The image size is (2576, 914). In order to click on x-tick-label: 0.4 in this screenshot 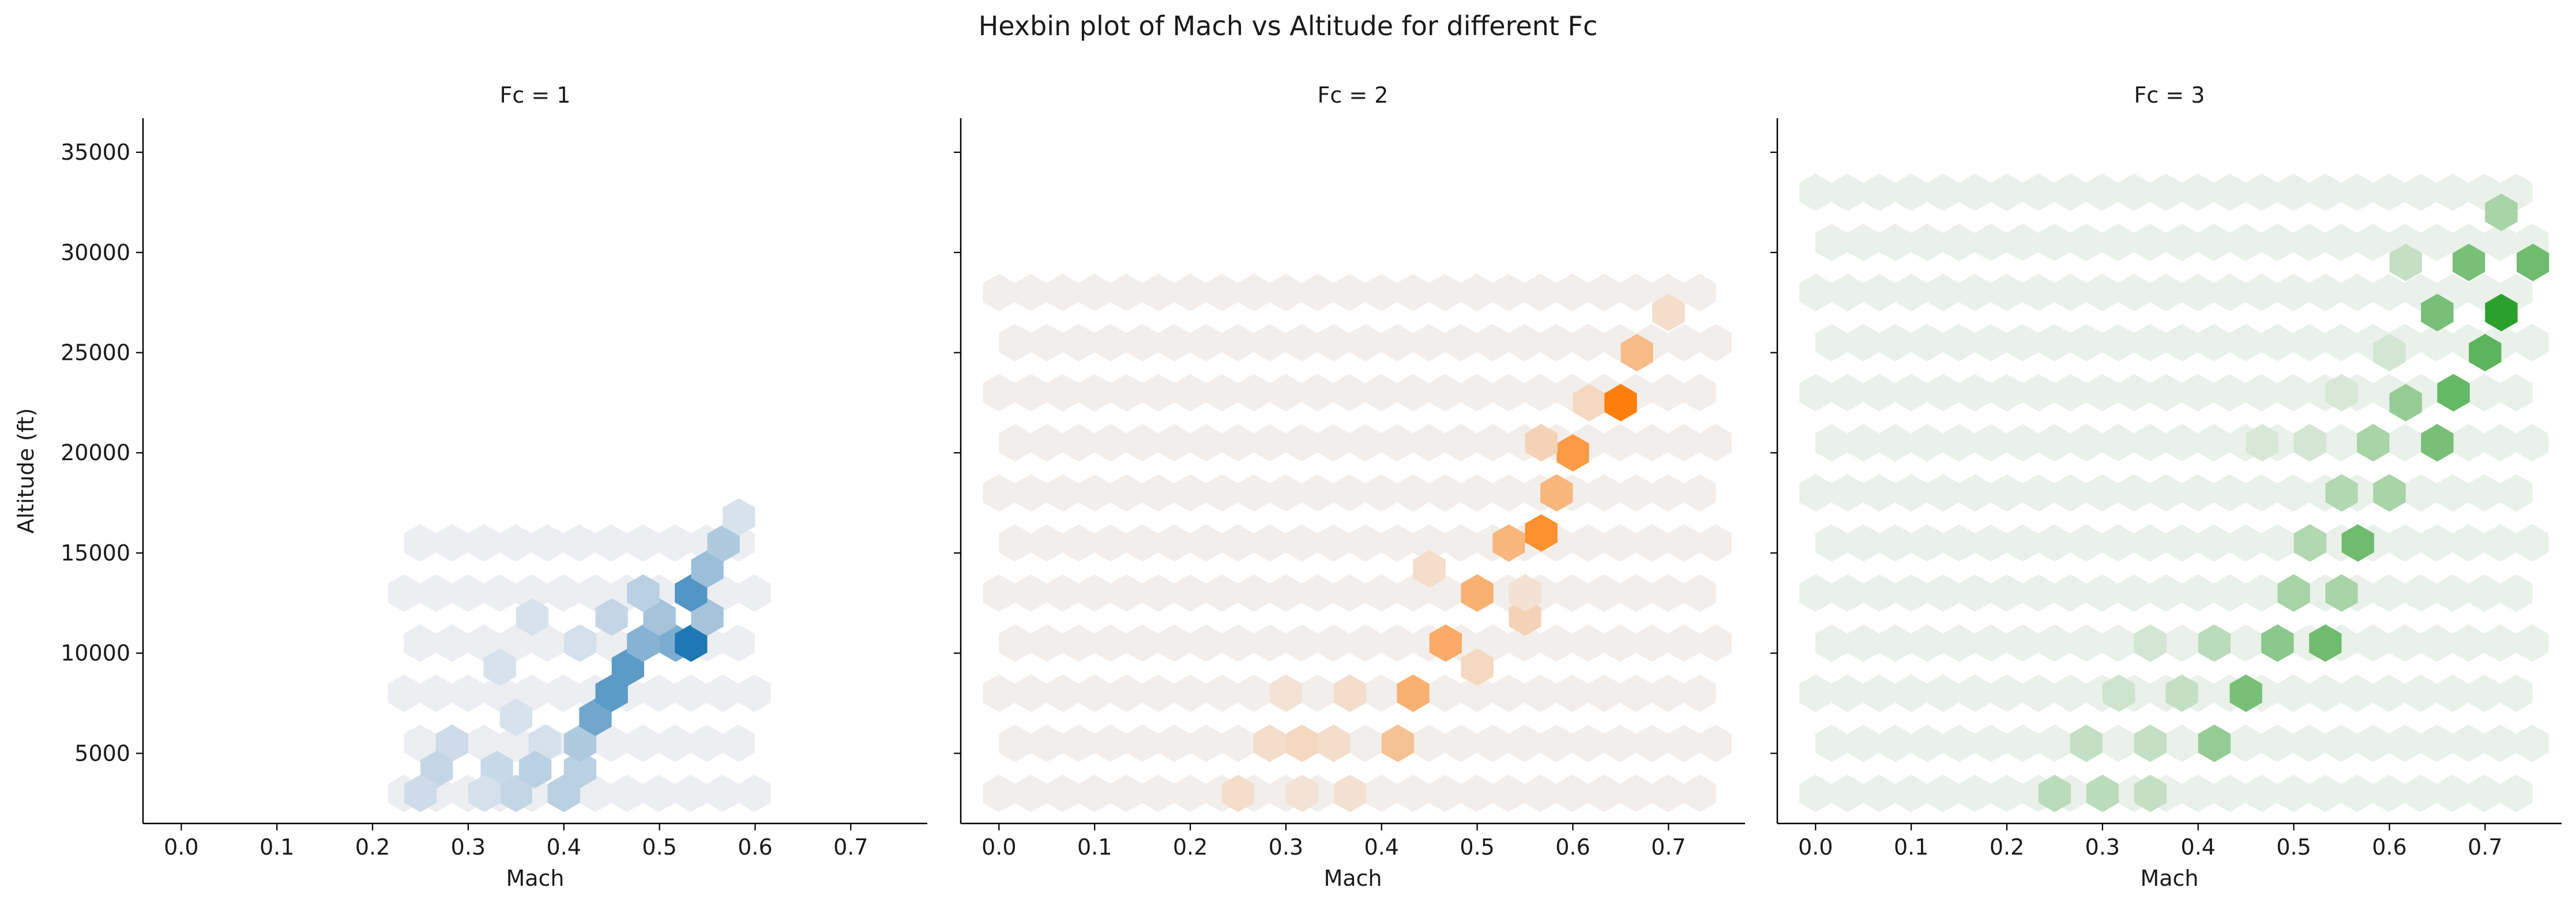, I will do `click(1381, 847)`.